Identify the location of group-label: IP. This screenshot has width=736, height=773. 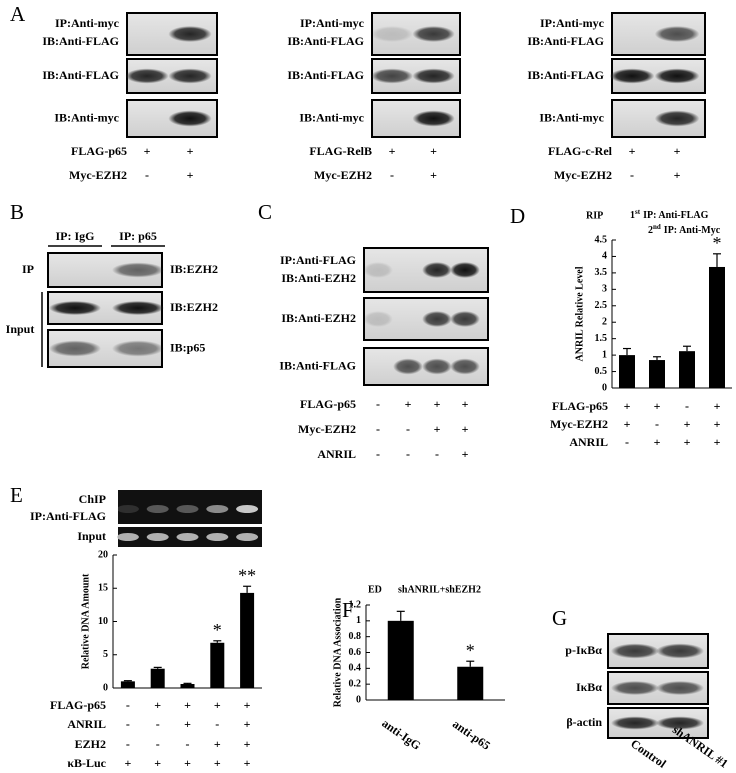
(28, 269).